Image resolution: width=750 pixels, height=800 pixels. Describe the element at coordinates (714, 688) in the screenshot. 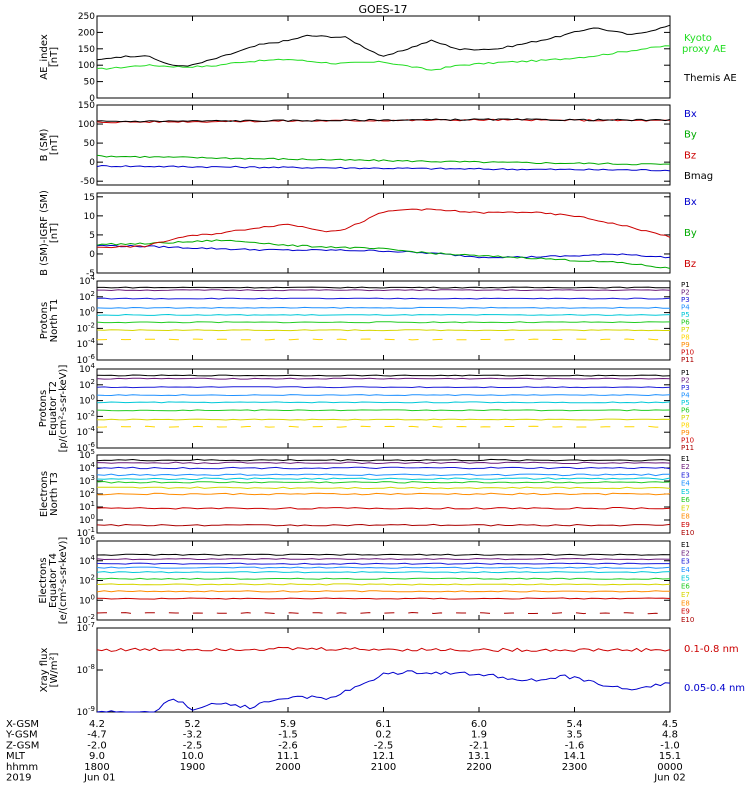

I see `legend-label: 0.05-0.4 nm` at that location.